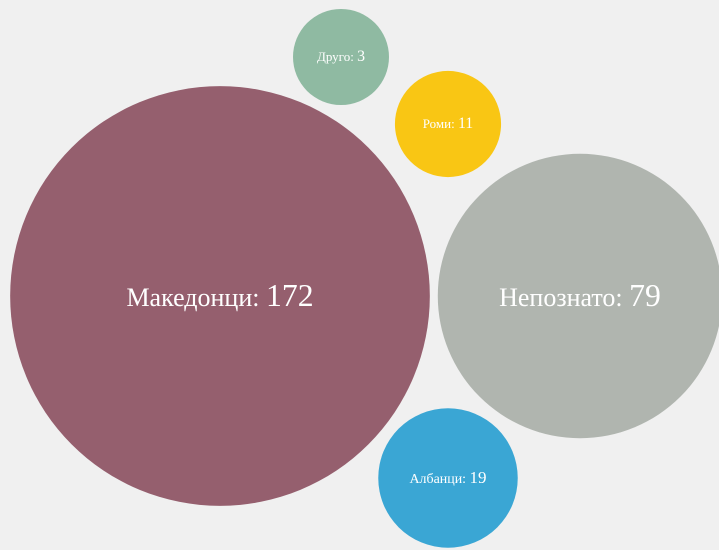  What do you see at coordinates (289, 295) in the screenshot?
I see `value-label: 172` at bounding box center [289, 295].